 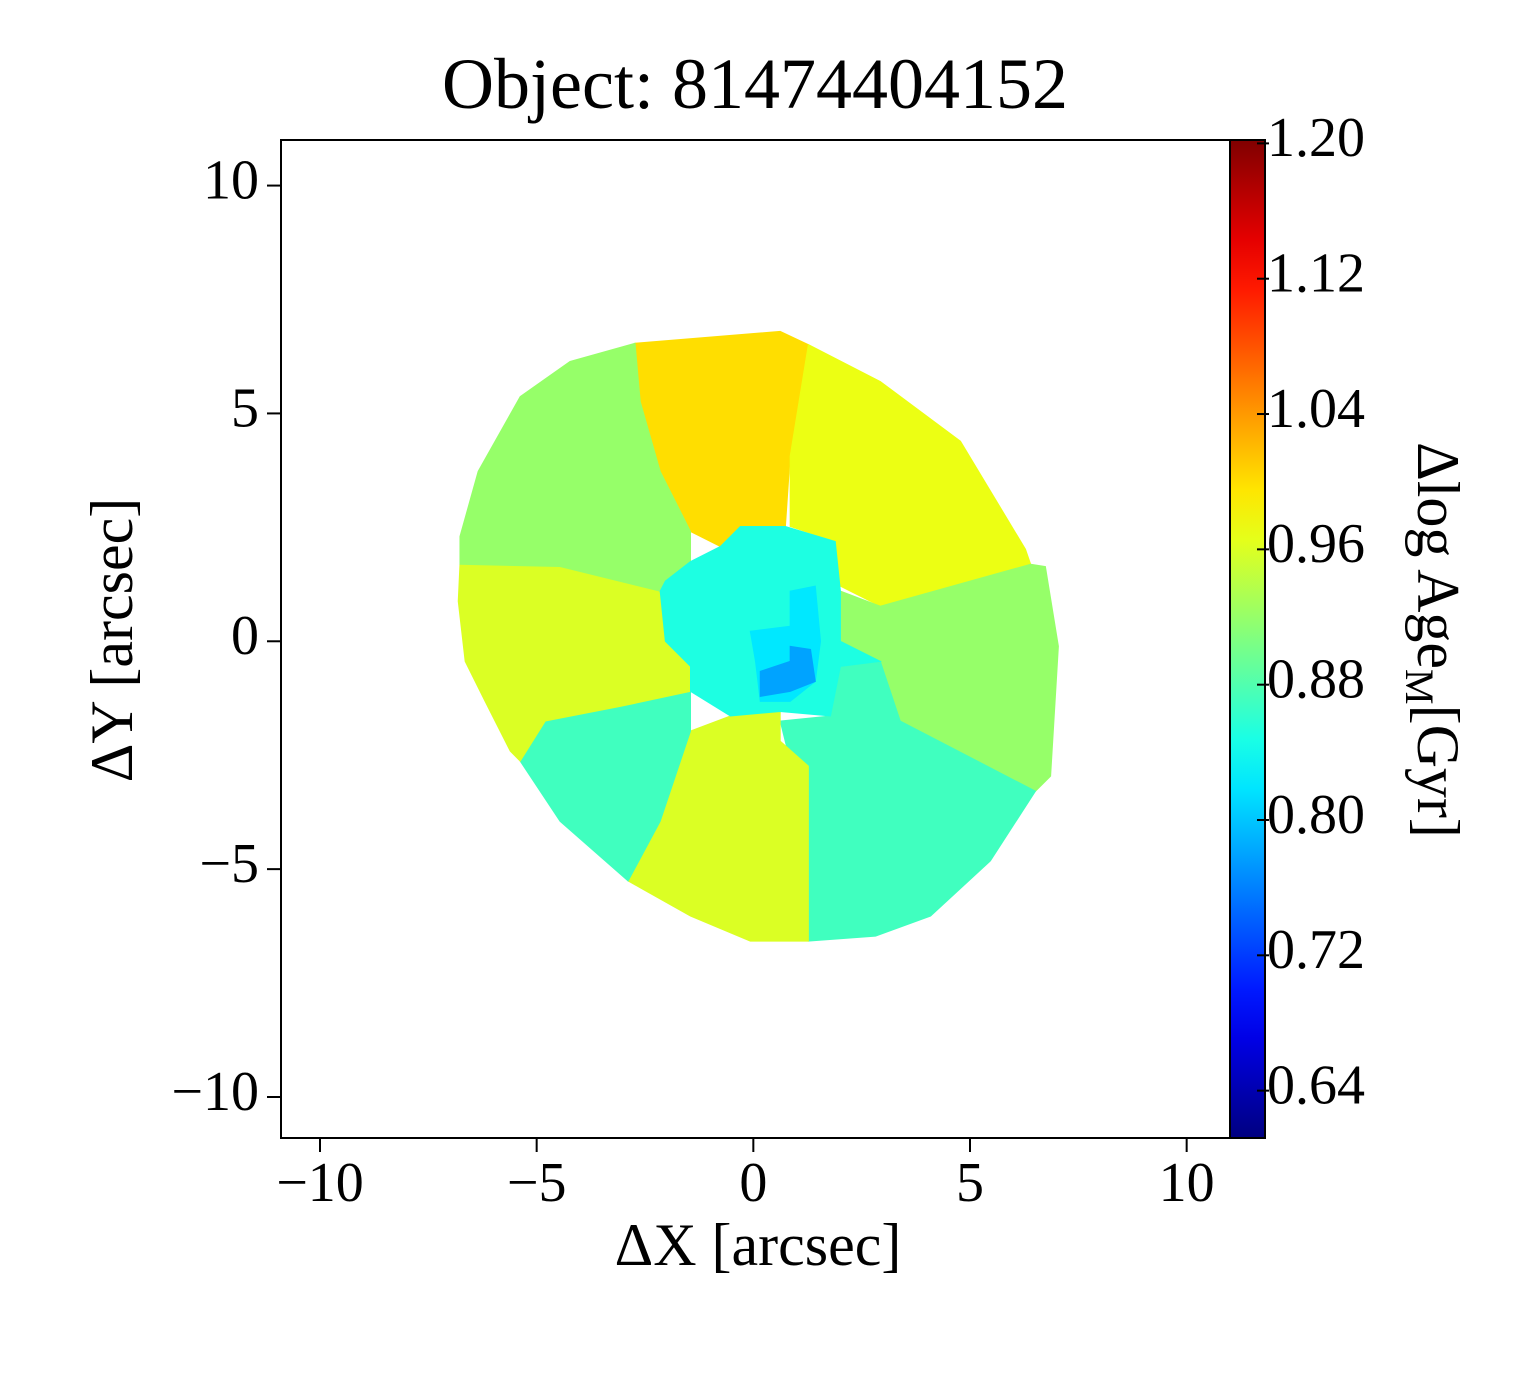 What do you see at coordinates (537, 1183) in the screenshot?
I see `x-tick-label: −5` at bounding box center [537, 1183].